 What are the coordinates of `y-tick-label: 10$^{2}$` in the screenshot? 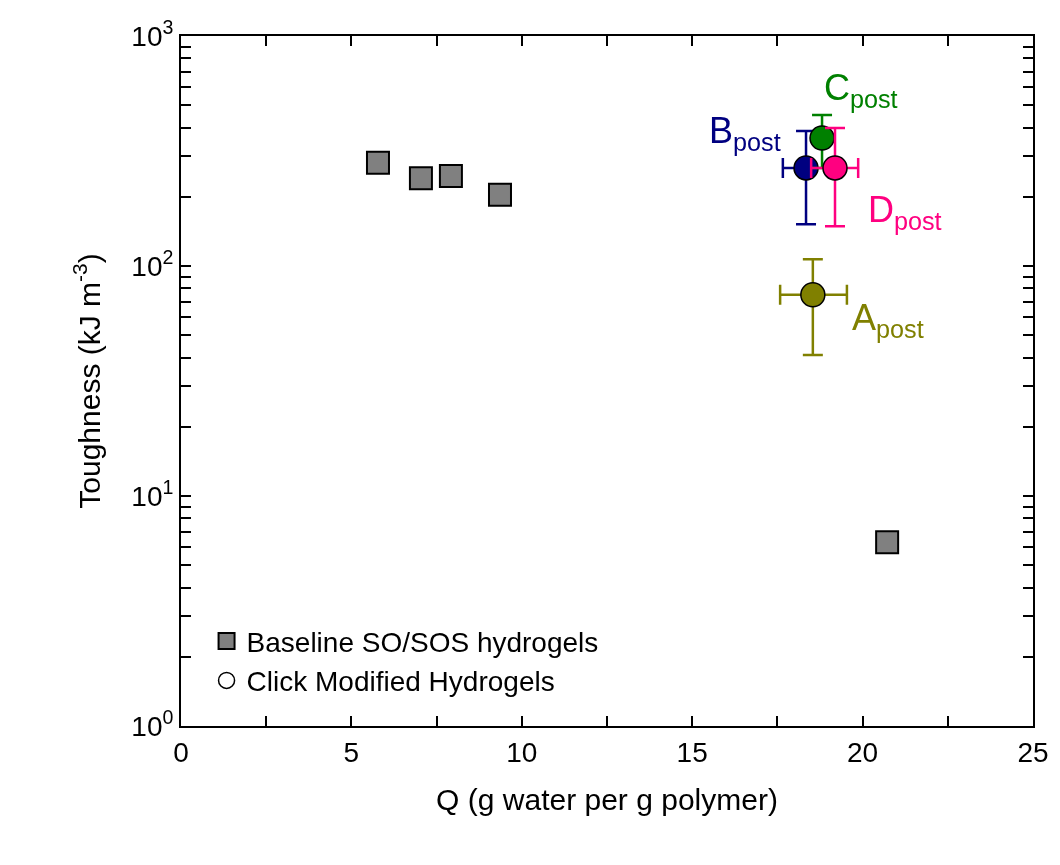 It's located at (152, 264).